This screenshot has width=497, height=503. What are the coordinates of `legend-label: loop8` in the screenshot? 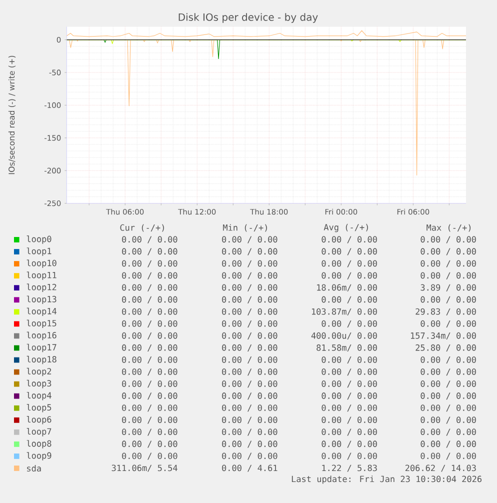 It's located at (39, 444).